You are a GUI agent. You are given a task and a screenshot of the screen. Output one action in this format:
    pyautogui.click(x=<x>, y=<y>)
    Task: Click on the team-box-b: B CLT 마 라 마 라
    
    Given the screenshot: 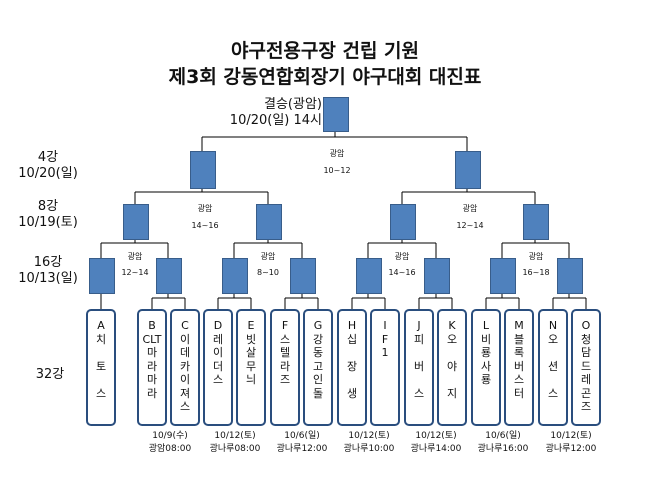 What is the action you would take?
    pyautogui.click(x=152, y=367)
    